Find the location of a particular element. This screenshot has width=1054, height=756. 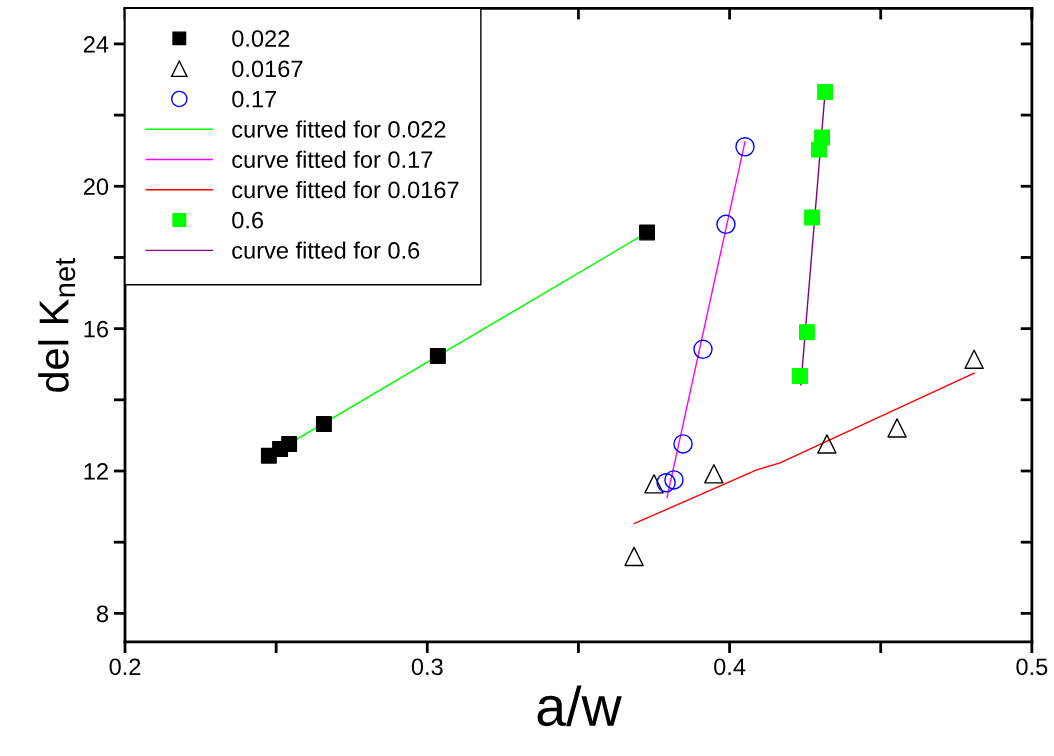

y-tick-label: 20 is located at coordinates (96, 187).